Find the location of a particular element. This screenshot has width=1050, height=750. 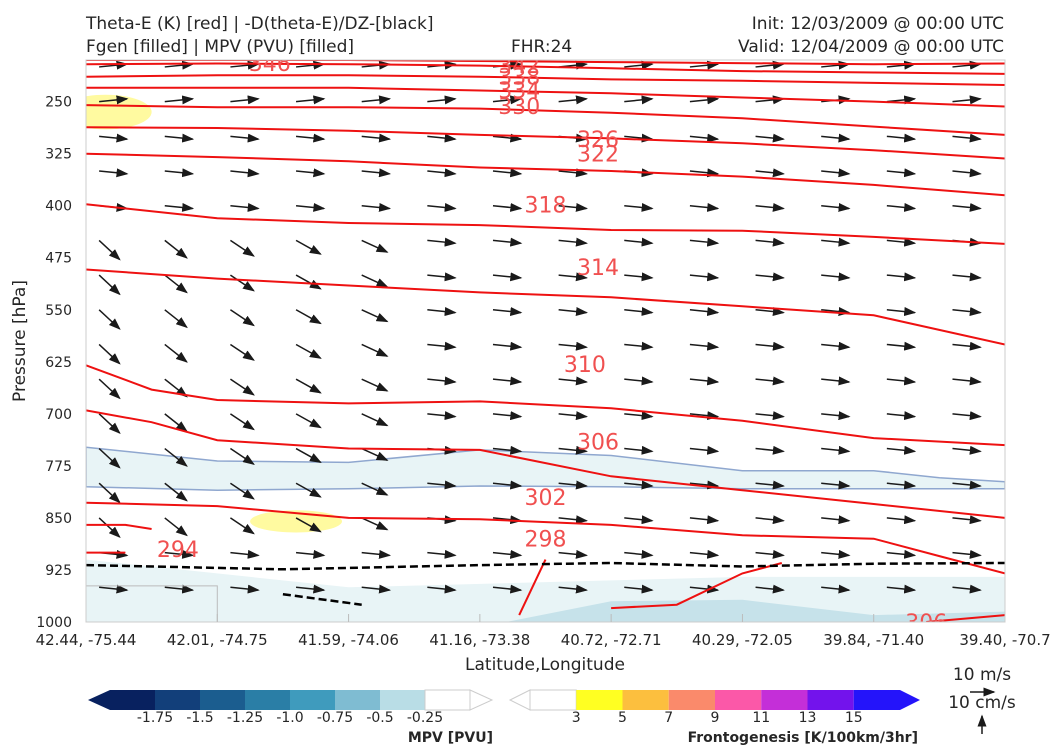

y-tick-label: 325 is located at coordinates (58, 155).